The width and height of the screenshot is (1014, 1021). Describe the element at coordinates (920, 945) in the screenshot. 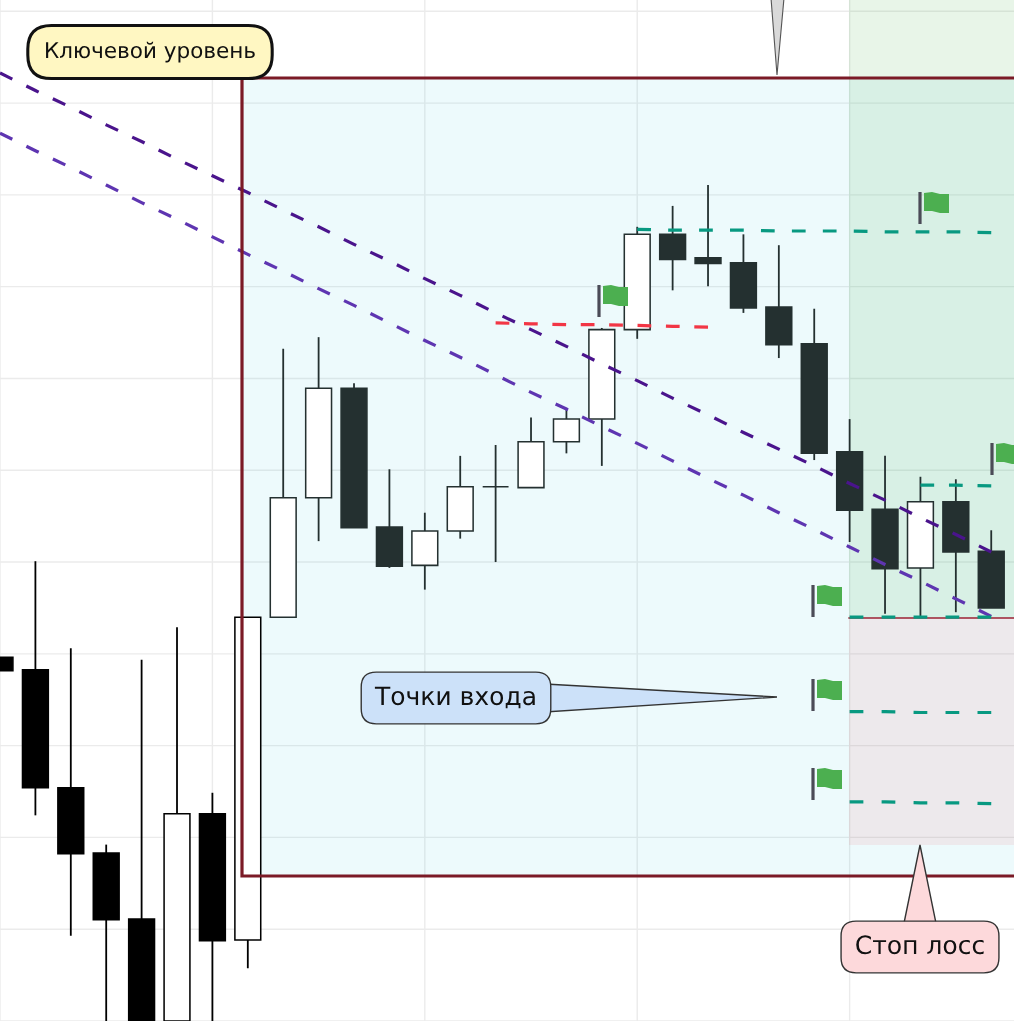

I see `annotation: Стоп лосс` at that location.